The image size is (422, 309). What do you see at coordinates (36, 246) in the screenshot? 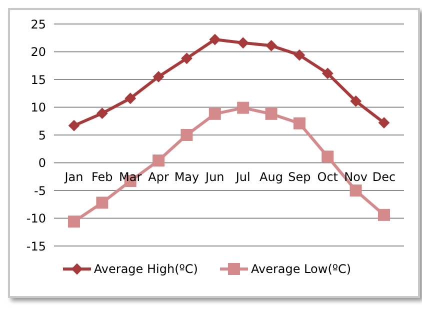
I see `y-tick-label: -15` at bounding box center [36, 246].